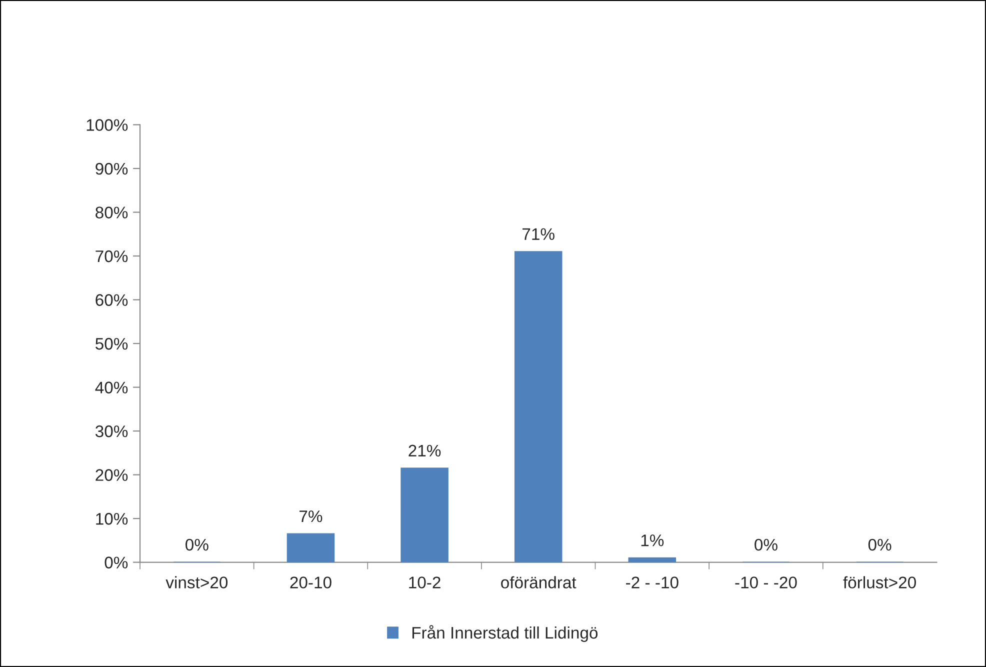  Describe the element at coordinates (505, 633) in the screenshot. I see `legend-label: Från Innerstad till Lidingö` at that location.